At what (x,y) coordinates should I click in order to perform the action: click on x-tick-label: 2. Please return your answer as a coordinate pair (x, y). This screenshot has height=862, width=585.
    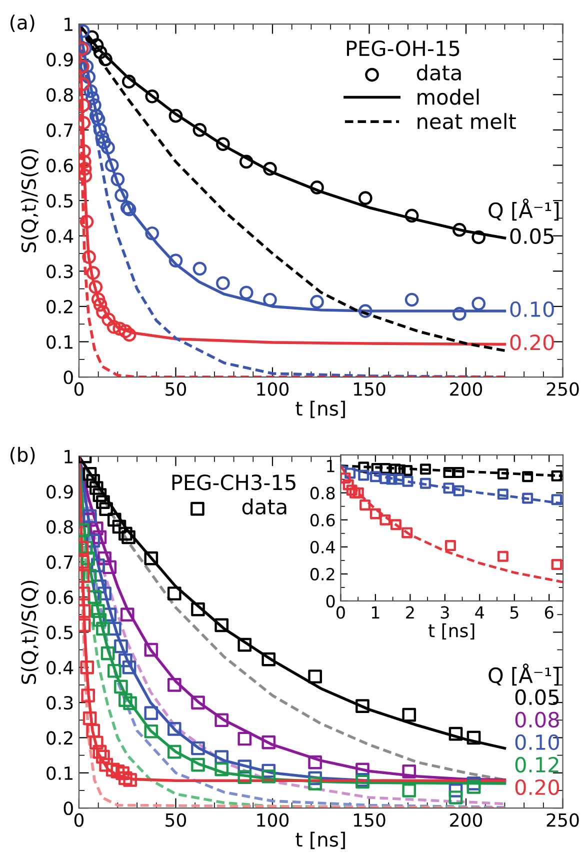
    Looking at the image, I should click on (410, 612).